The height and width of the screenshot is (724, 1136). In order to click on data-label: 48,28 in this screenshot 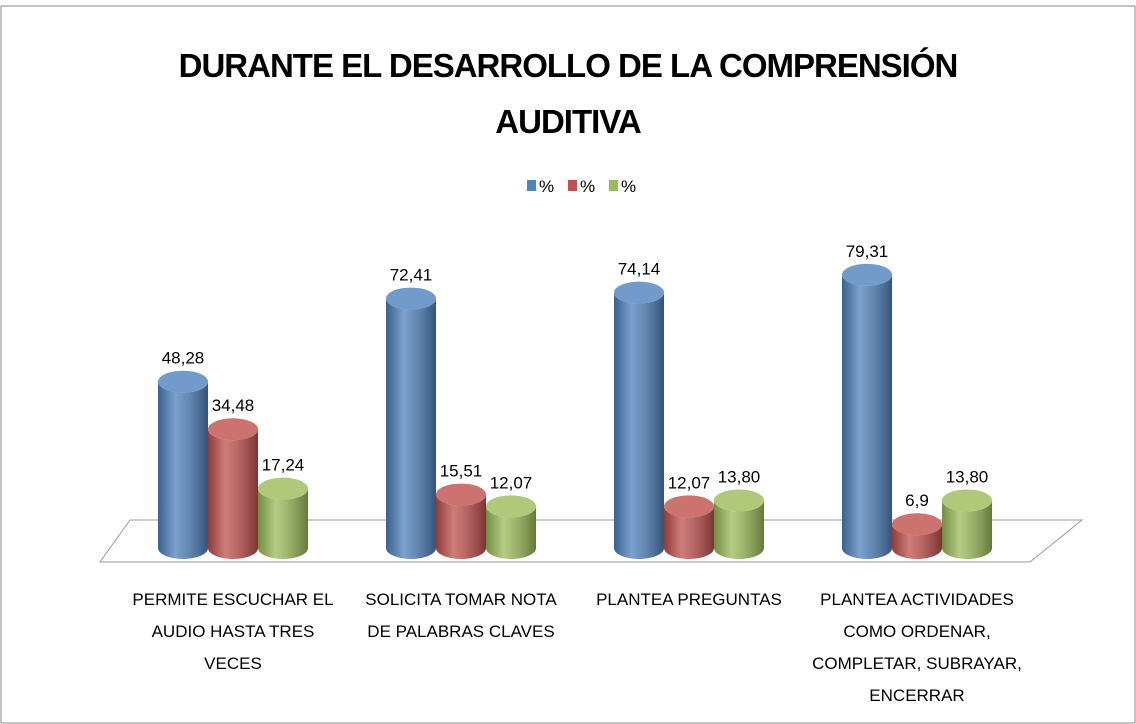, I will do `click(183, 358)`.